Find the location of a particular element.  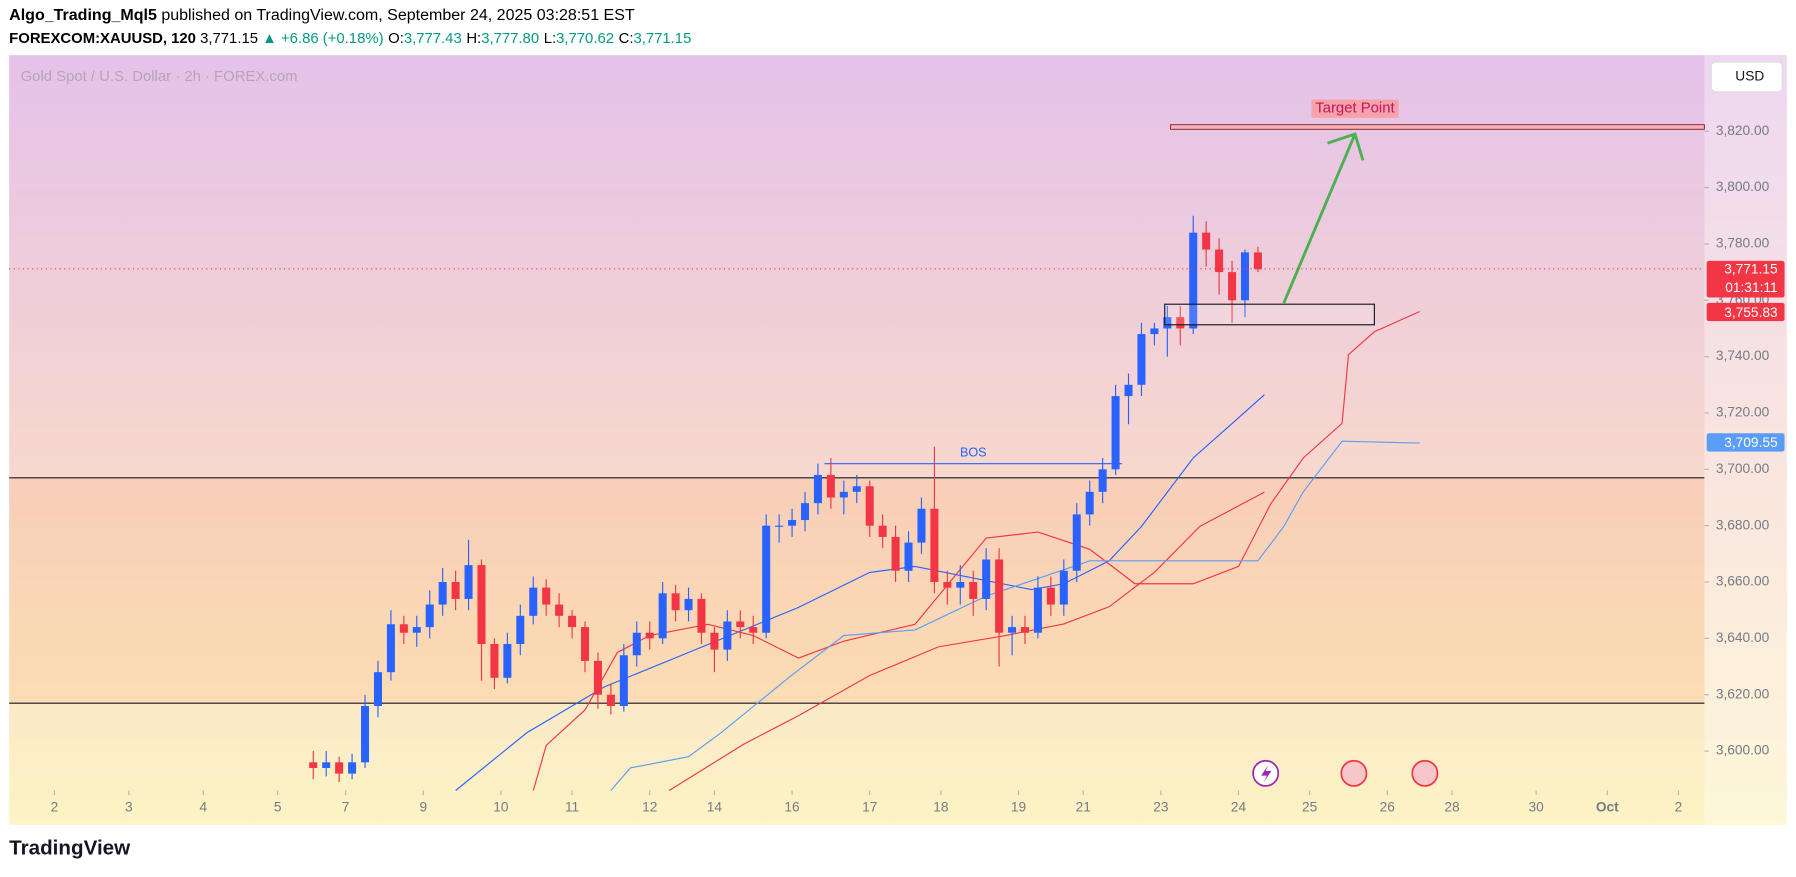

events is located at coordinates (1345, 773).